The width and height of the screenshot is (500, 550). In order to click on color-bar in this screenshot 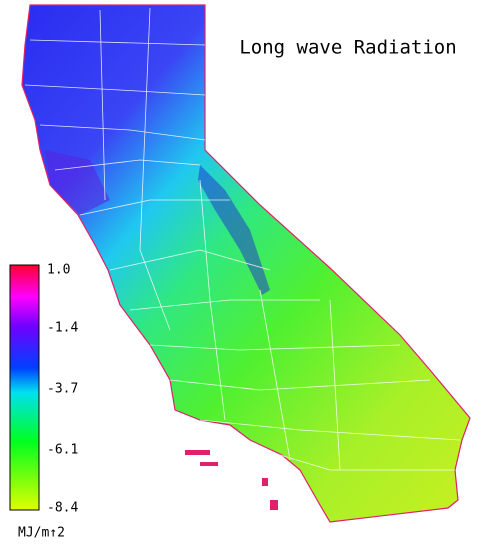, I will do `click(24, 387)`.